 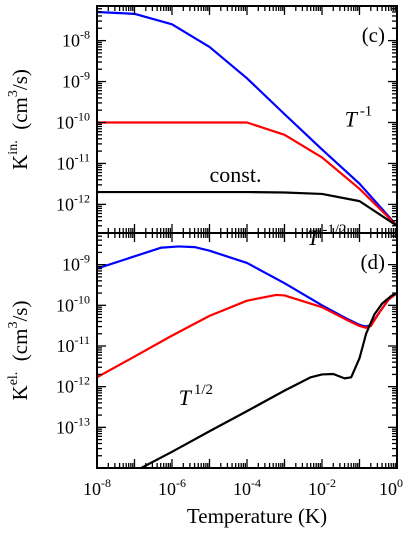 What do you see at coordinates (373, 35) in the screenshot?
I see `panel-label: (c)` at bounding box center [373, 35].